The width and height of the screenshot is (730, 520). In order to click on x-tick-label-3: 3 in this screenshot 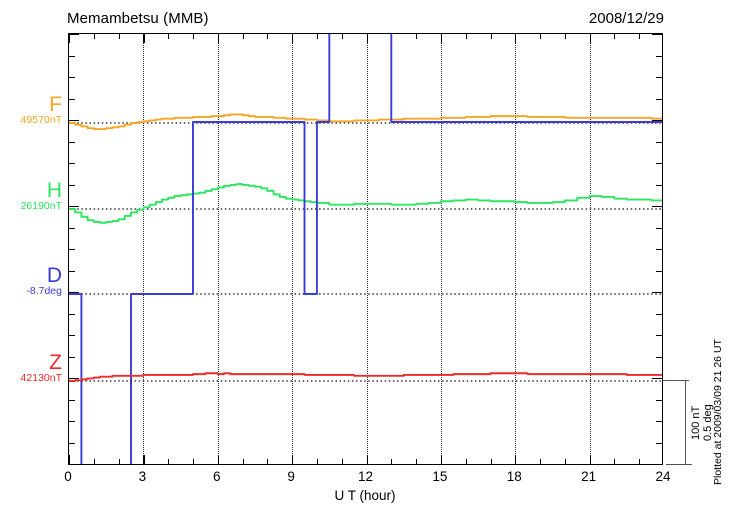, I will do `click(142, 476)`.